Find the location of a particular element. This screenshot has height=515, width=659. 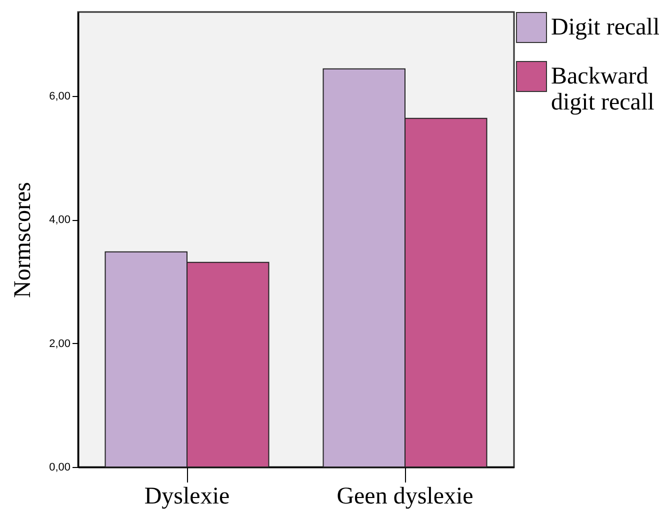

legend-label: Backward digit recall is located at coordinates (603, 90).